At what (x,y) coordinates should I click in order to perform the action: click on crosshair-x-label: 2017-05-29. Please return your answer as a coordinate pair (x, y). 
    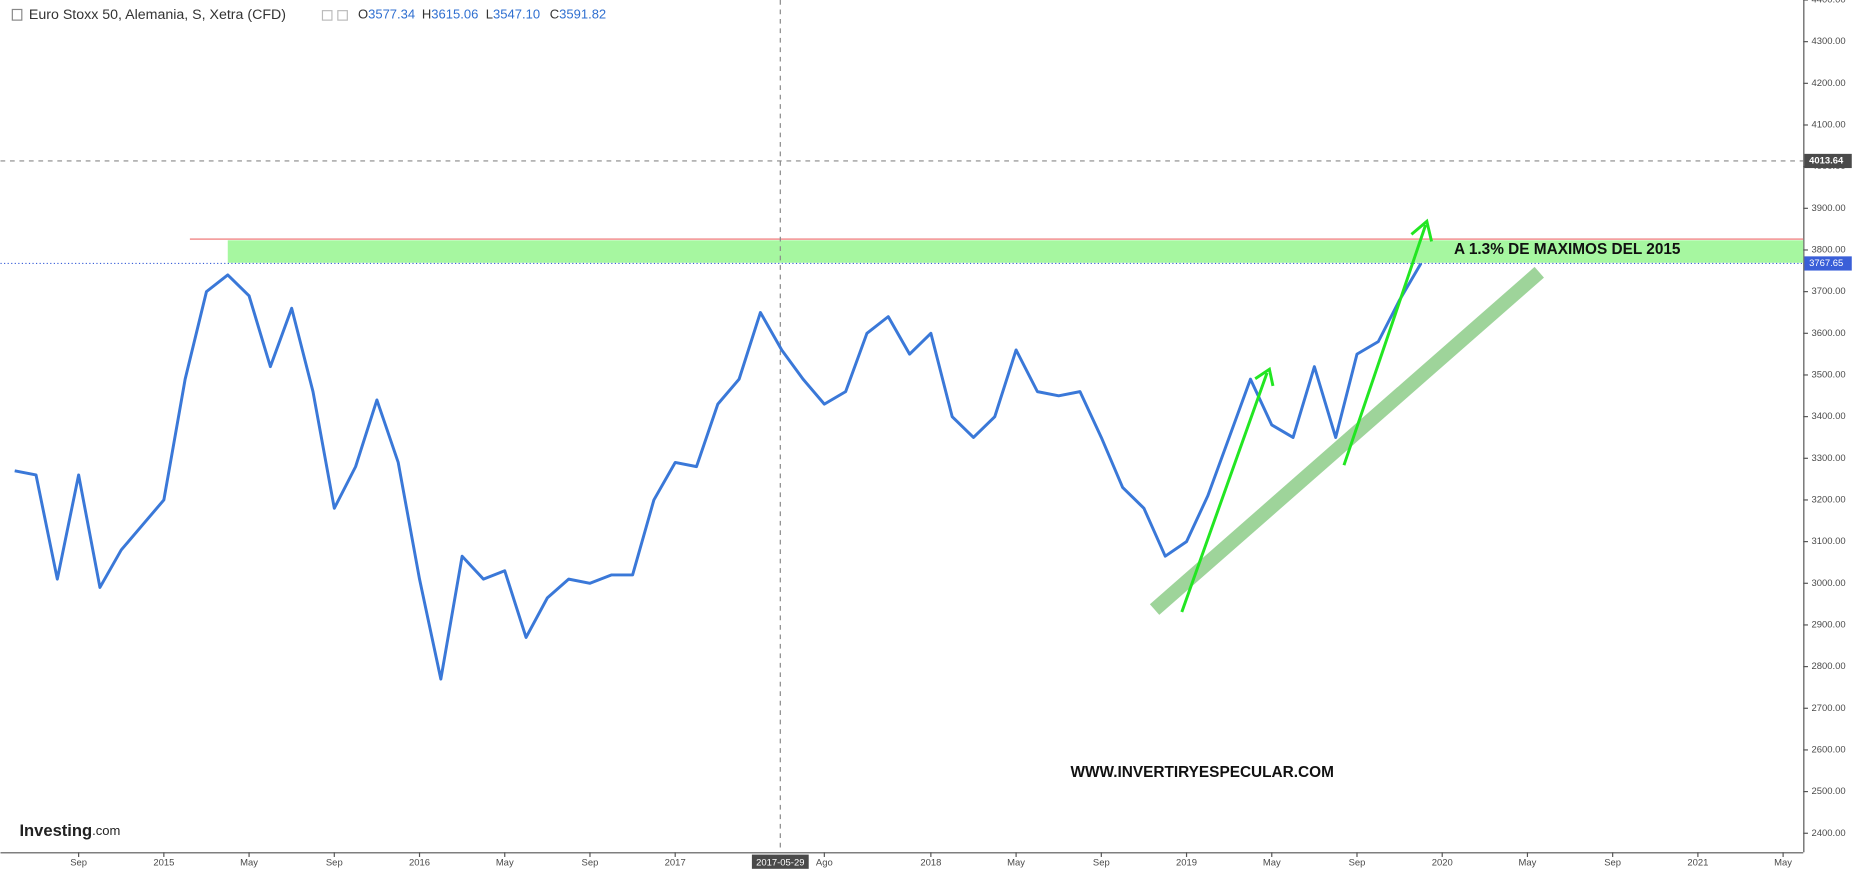
    Looking at the image, I should click on (780, 862).